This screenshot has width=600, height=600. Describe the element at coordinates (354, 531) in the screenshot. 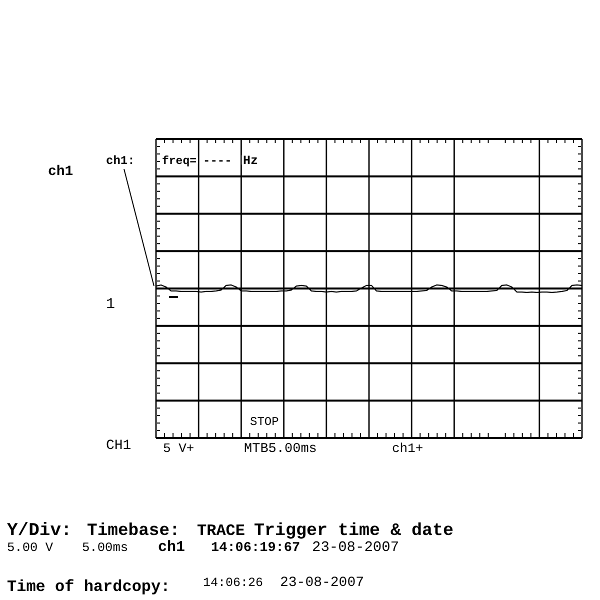

I see `text: Trigger time & date` at that location.